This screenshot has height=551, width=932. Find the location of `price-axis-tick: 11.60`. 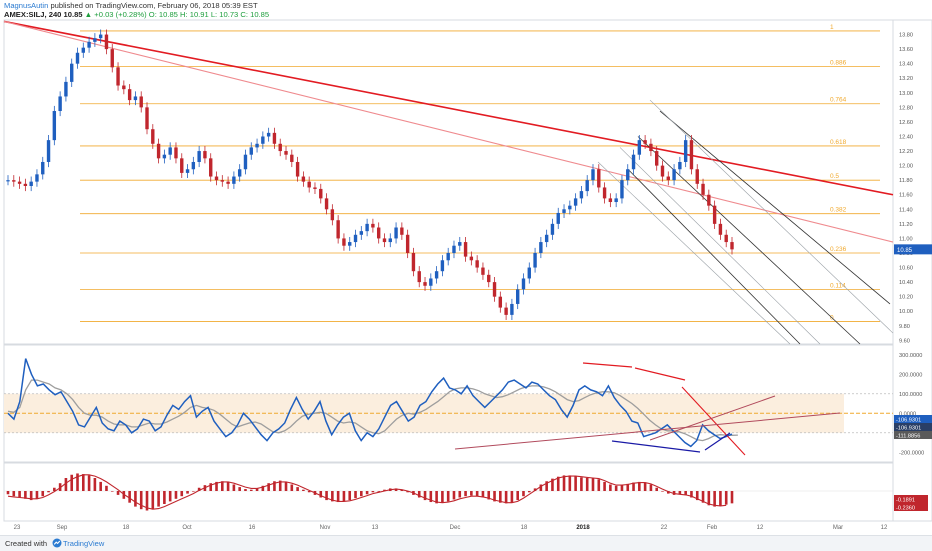

price-axis-tick: 11.60 is located at coordinates (906, 196).